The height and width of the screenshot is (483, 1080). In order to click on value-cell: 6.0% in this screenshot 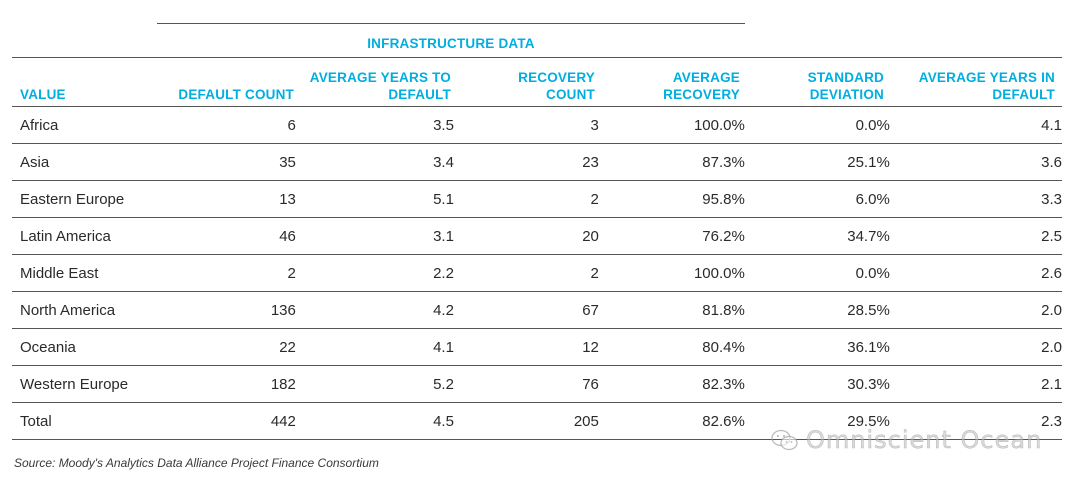, I will do `click(817, 199)`.